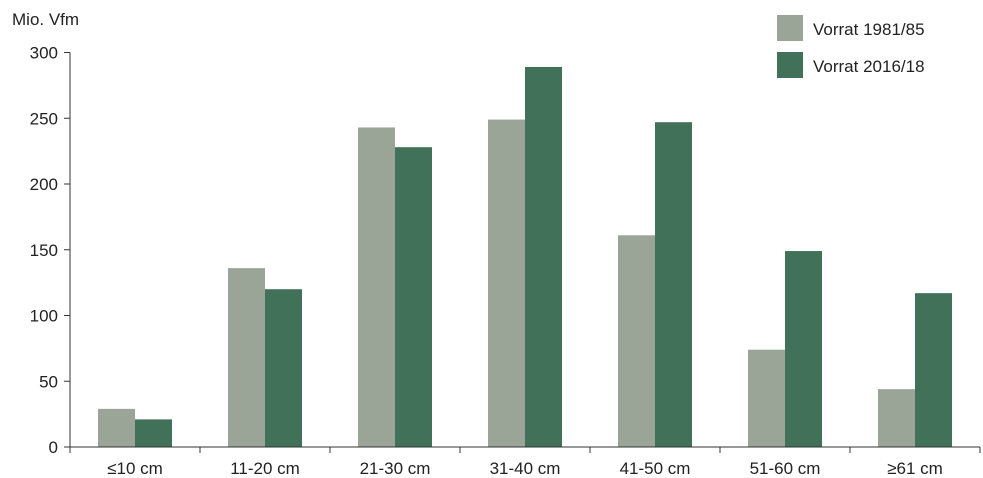 The image size is (983, 478). Describe the element at coordinates (851, 46) in the screenshot. I see `legend: Vorrat 1981/85 Vorrat 2016/18` at that location.